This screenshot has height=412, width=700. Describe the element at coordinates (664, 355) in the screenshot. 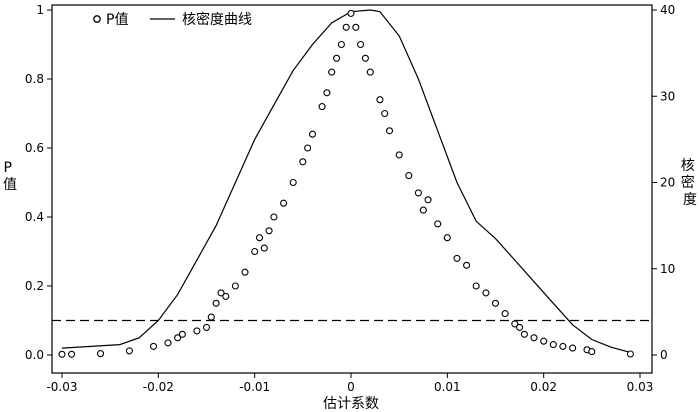

I see `y-right-tick-label: 0` at that location.